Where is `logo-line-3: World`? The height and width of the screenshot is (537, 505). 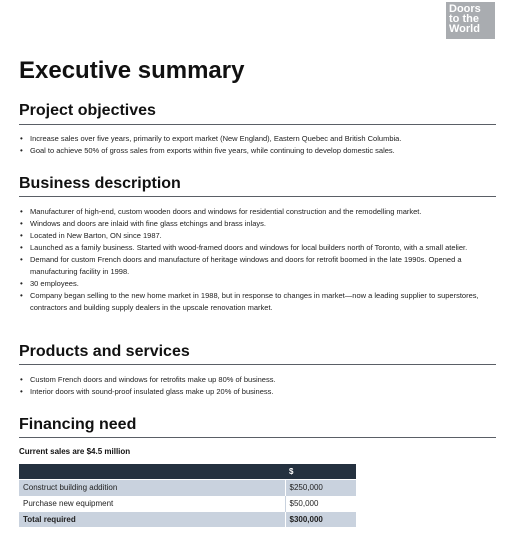 logo-line-3: World is located at coordinates (464, 29).